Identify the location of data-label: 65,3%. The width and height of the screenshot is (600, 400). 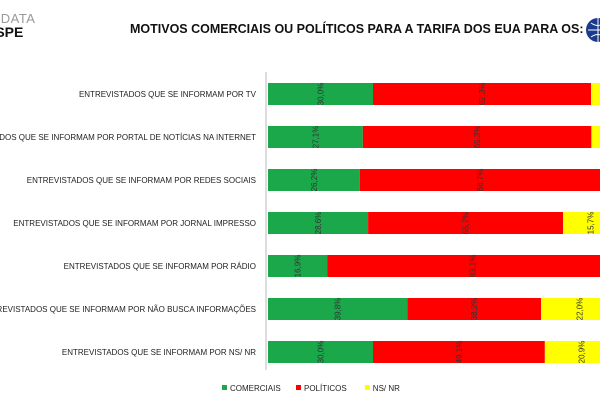
(477, 137).